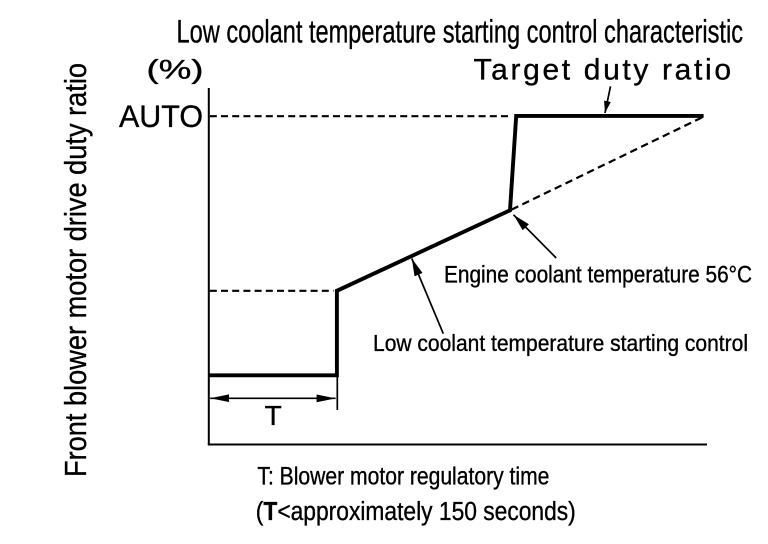 This screenshot has height=544, width=768. Describe the element at coordinates (161, 116) in the screenshot. I see `svg-text: AUTO` at that location.